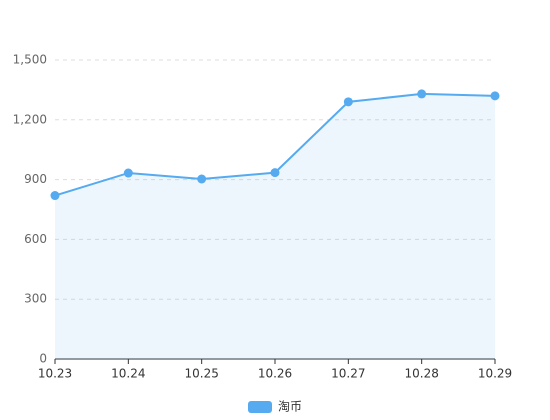  Describe the element at coordinates (348, 374) in the screenshot. I see `x-tick-label: 10.27` at that location.